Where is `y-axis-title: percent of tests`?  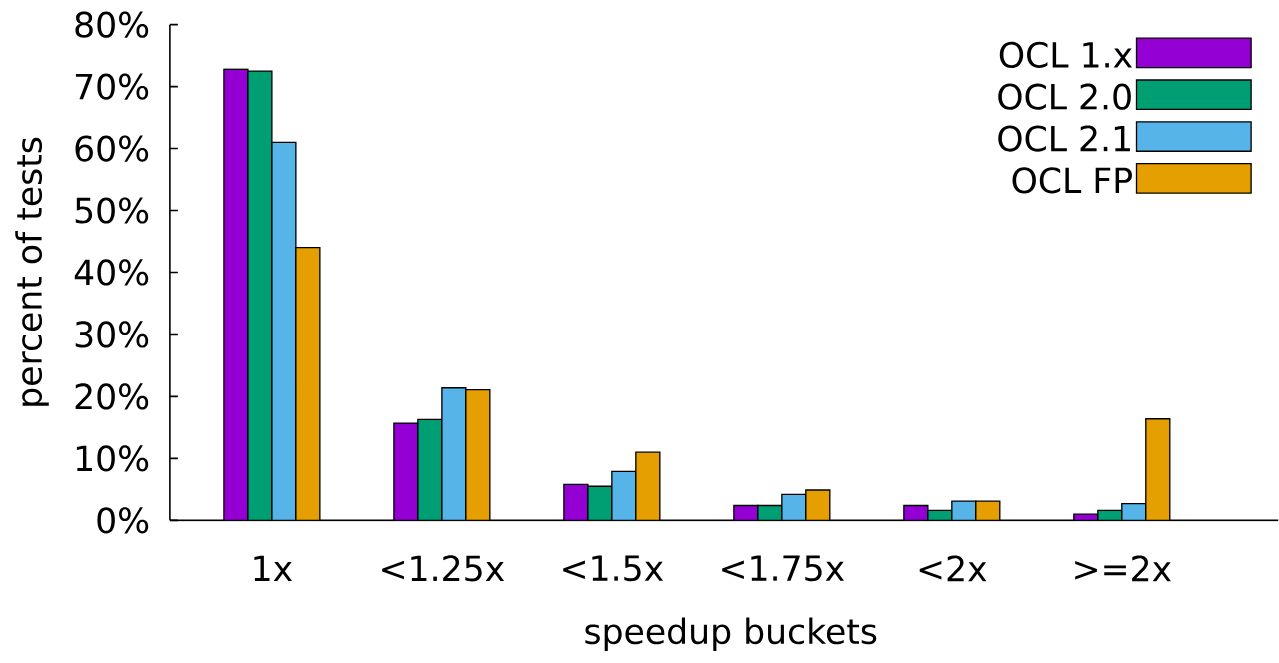 y-axis-title: percent of tests is located at coordinates (32, 272).